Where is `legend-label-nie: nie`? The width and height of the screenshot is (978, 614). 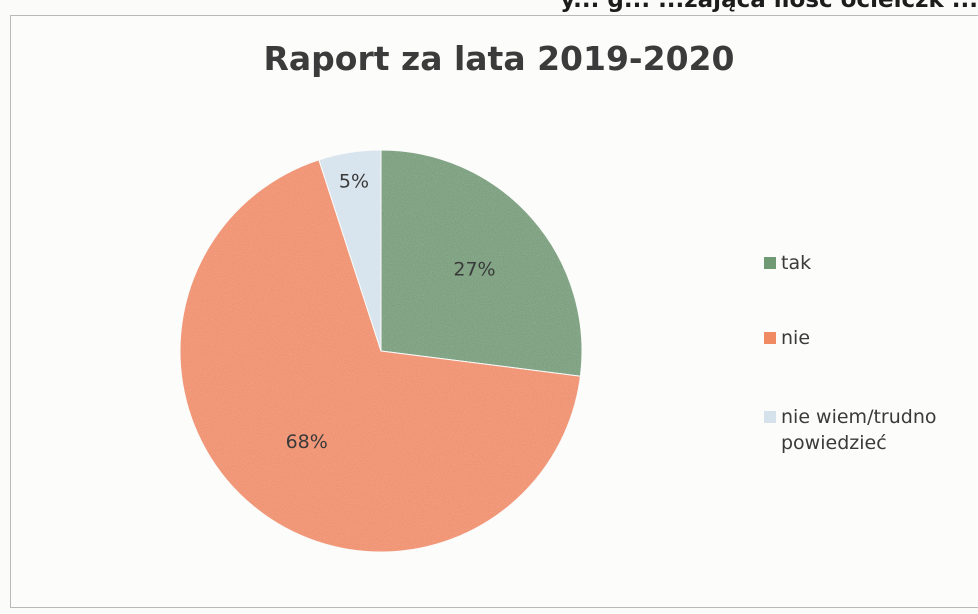
legend-label-nie: nie is located at coordinates (796, 338).